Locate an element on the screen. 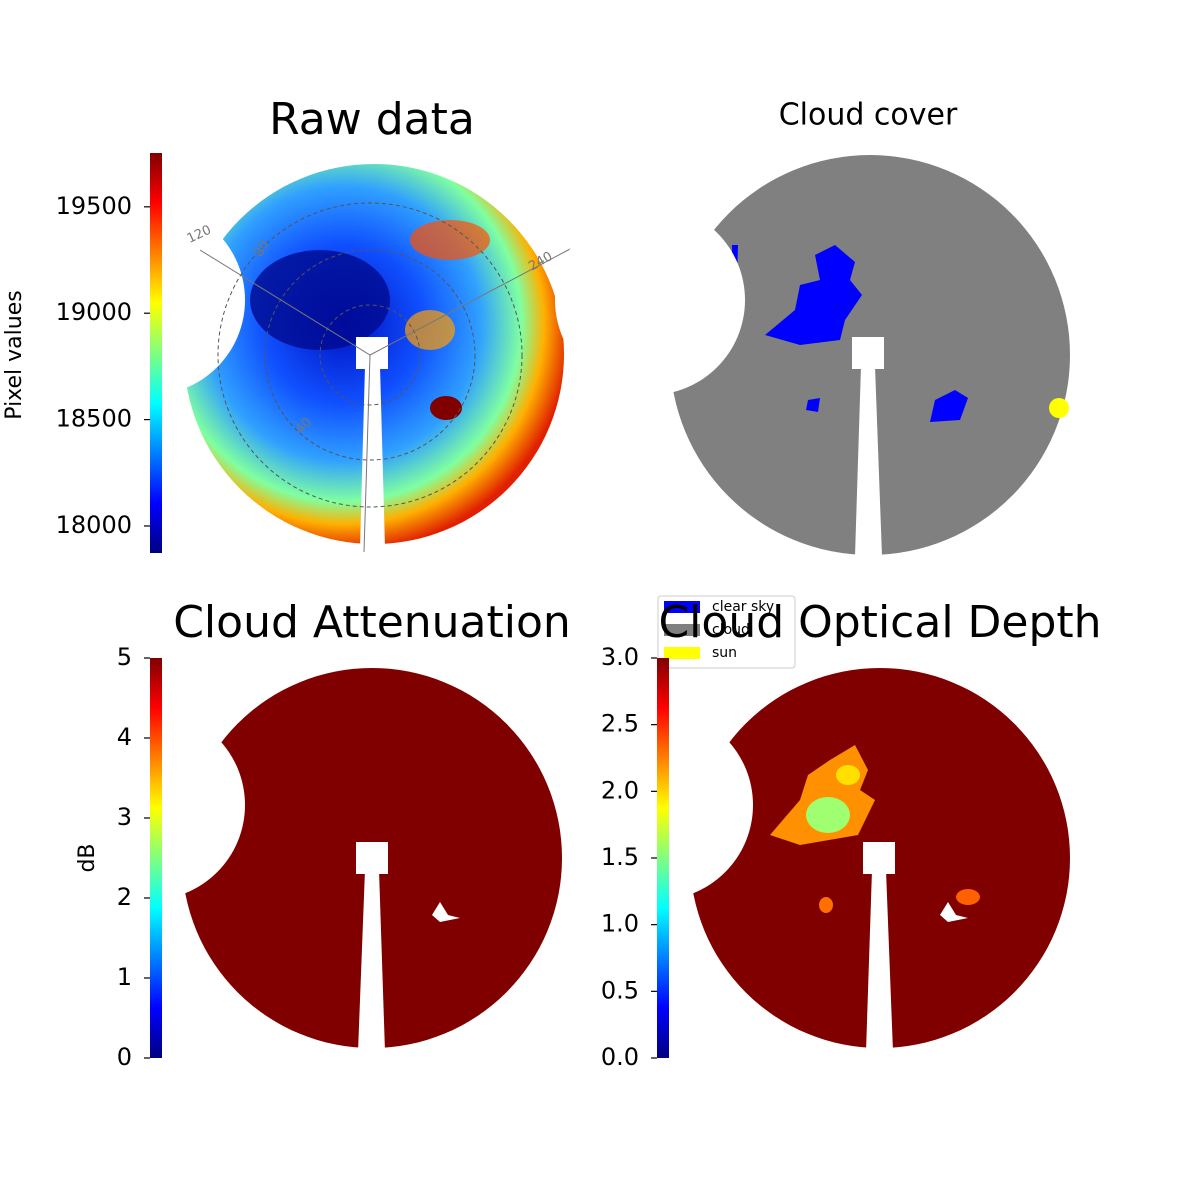  cloud-cover-image is located at coordinates (812, 355).